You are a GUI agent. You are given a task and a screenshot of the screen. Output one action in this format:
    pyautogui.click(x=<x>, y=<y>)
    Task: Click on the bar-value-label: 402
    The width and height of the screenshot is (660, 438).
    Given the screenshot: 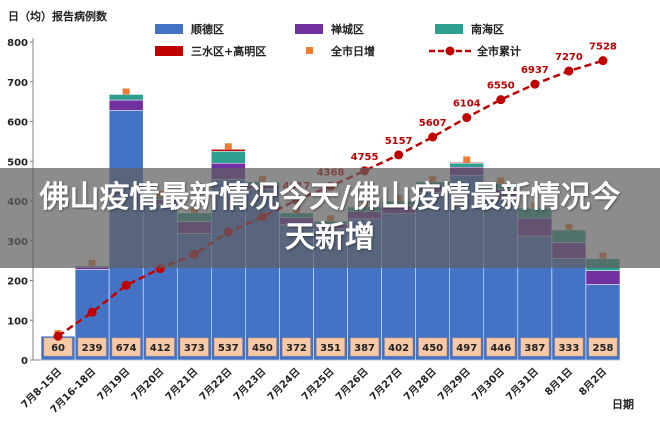 What is the action you would take?
    pyautogui.click(x=398, y=348)
    